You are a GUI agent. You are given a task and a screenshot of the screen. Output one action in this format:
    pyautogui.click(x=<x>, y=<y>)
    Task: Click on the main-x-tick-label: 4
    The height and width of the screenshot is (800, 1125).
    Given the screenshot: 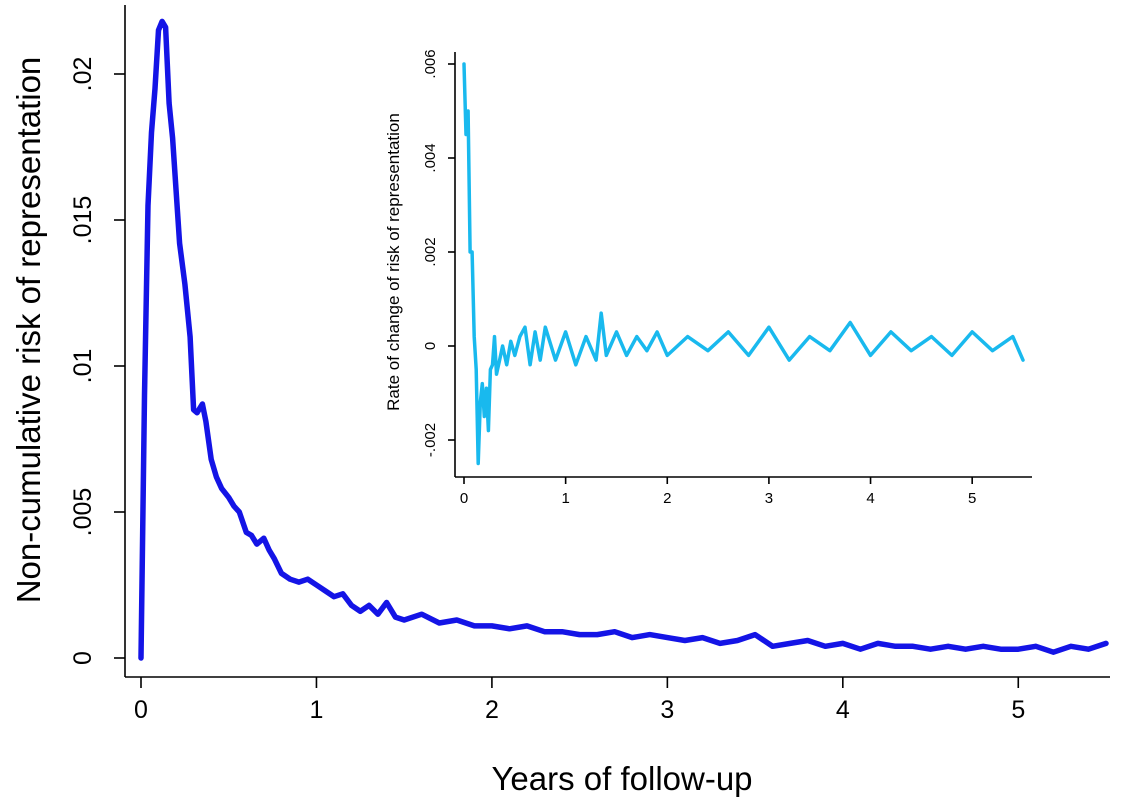 What is the action you would take?
    pyautogui.click(x=843, y=710)
    